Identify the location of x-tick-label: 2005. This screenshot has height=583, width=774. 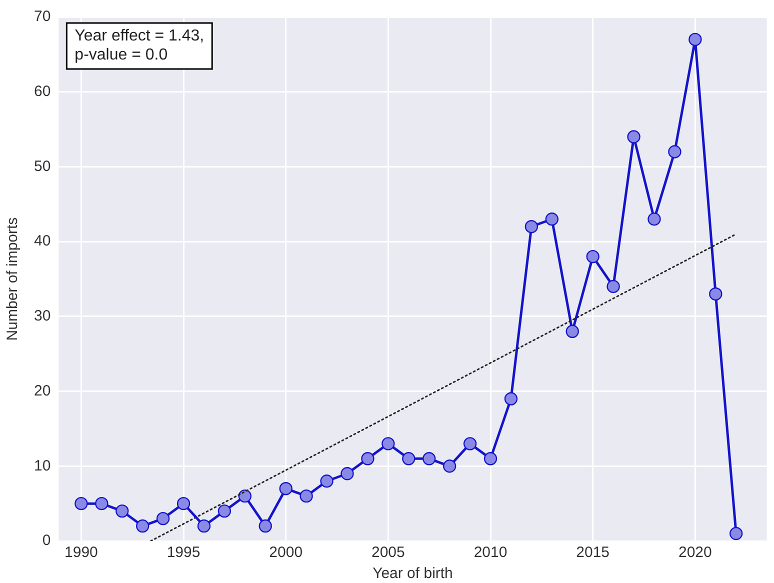
(388, 553).